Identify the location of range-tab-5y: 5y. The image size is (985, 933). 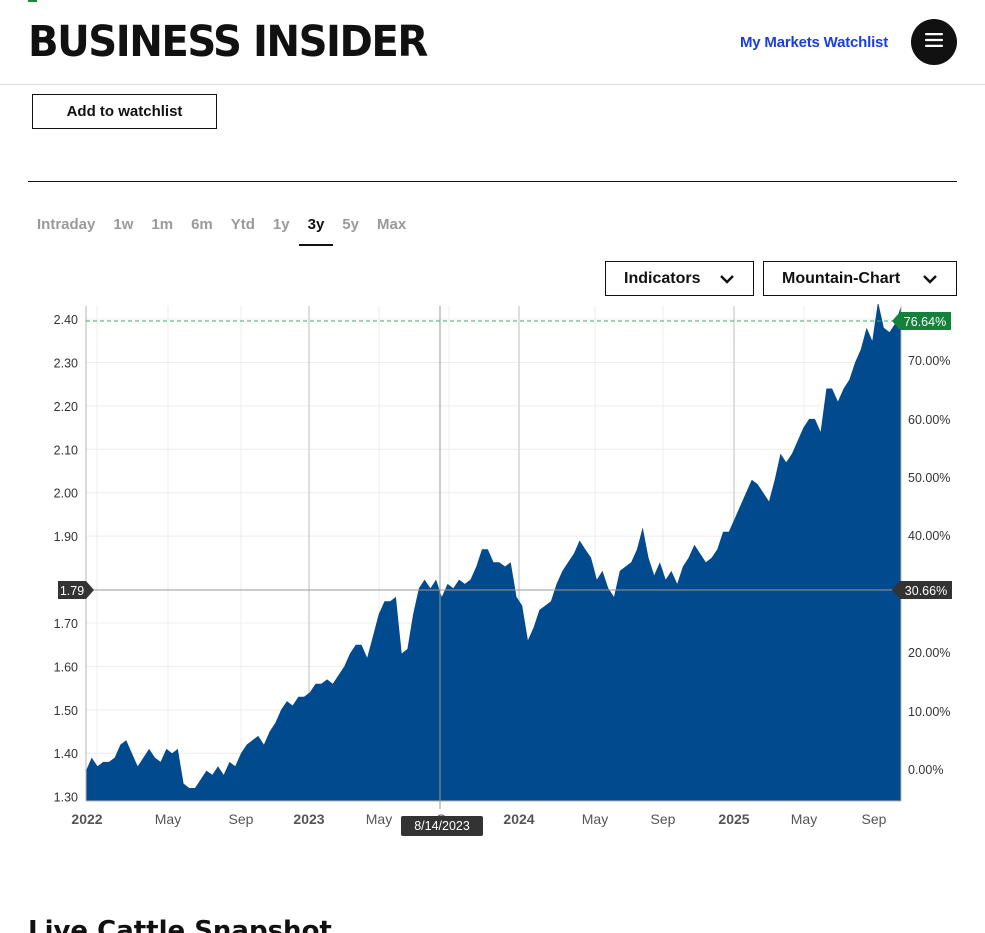
(350, 224).